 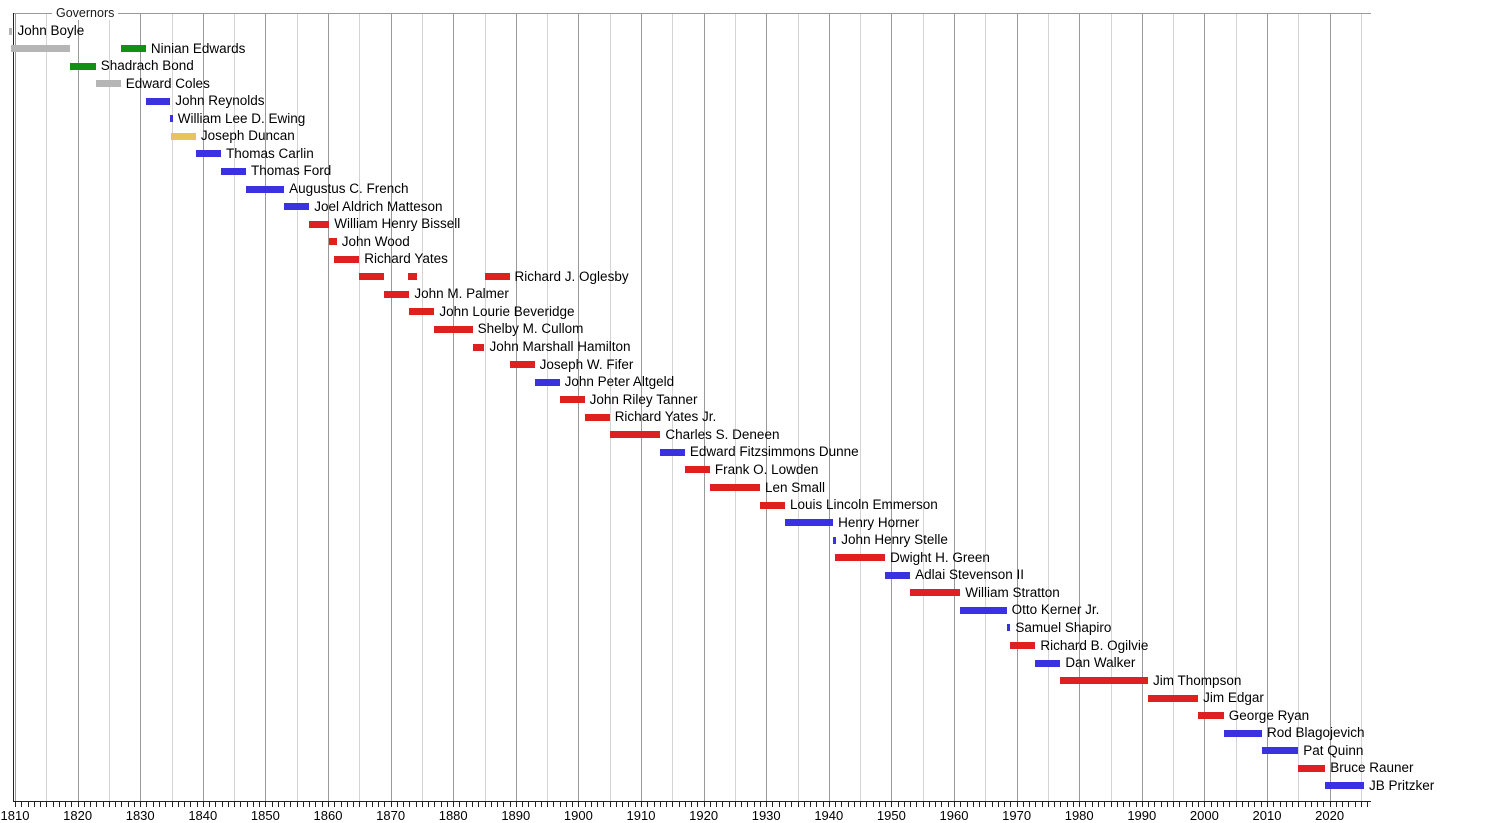 What do you see at coordinates (1333, 750) in the screenshot?
I see `governor-label: Pat Quinn` at bounding box center [1333, 750].